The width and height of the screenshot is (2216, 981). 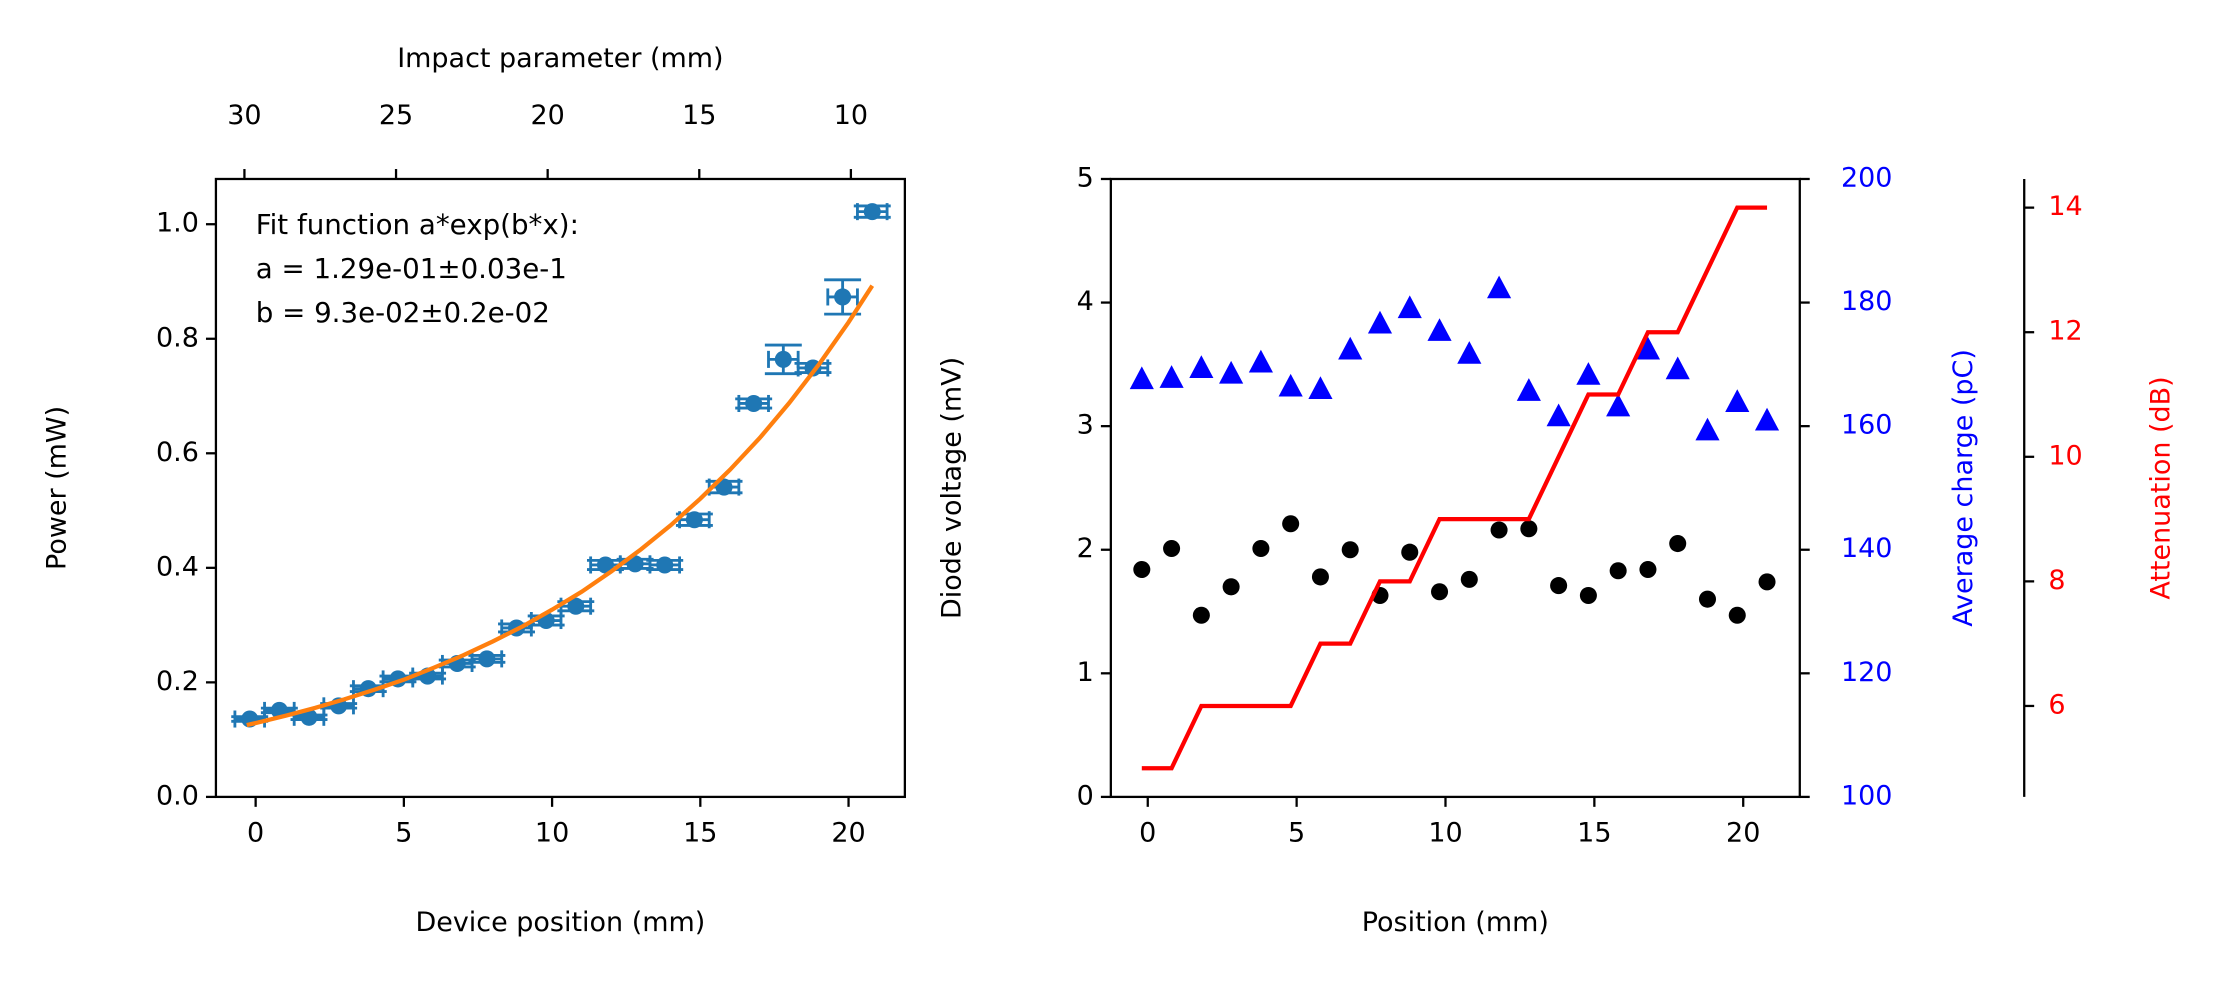 What do you see at coordinates (2065, 331) in the screenshot?
I see `y3-tick-label: 12` at bounding box center [2065, 331].